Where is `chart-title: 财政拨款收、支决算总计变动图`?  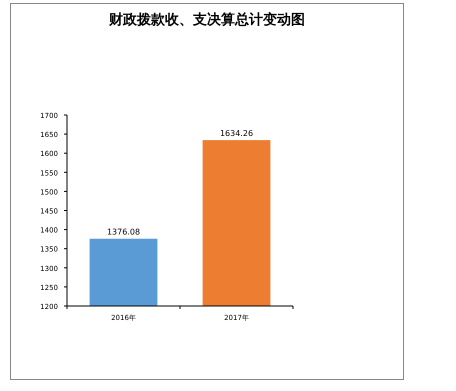
chart-title: 财政拨款收、支决算总计变动图 is located at coordinates (206, 19).